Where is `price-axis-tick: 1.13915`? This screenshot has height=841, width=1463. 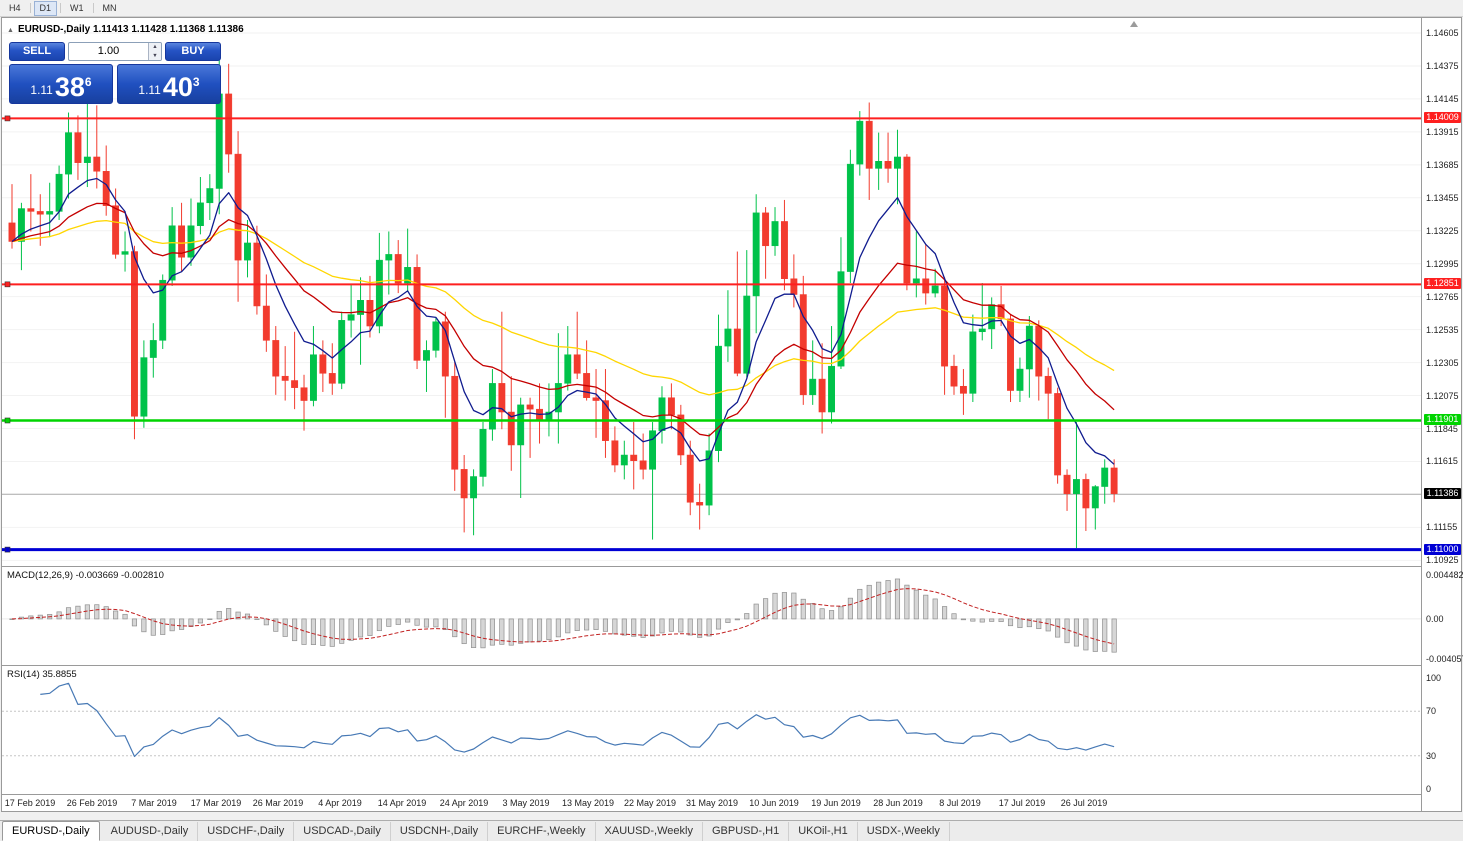 price-axis-tick: 1.13915 is located at coordinates (1442, 131).